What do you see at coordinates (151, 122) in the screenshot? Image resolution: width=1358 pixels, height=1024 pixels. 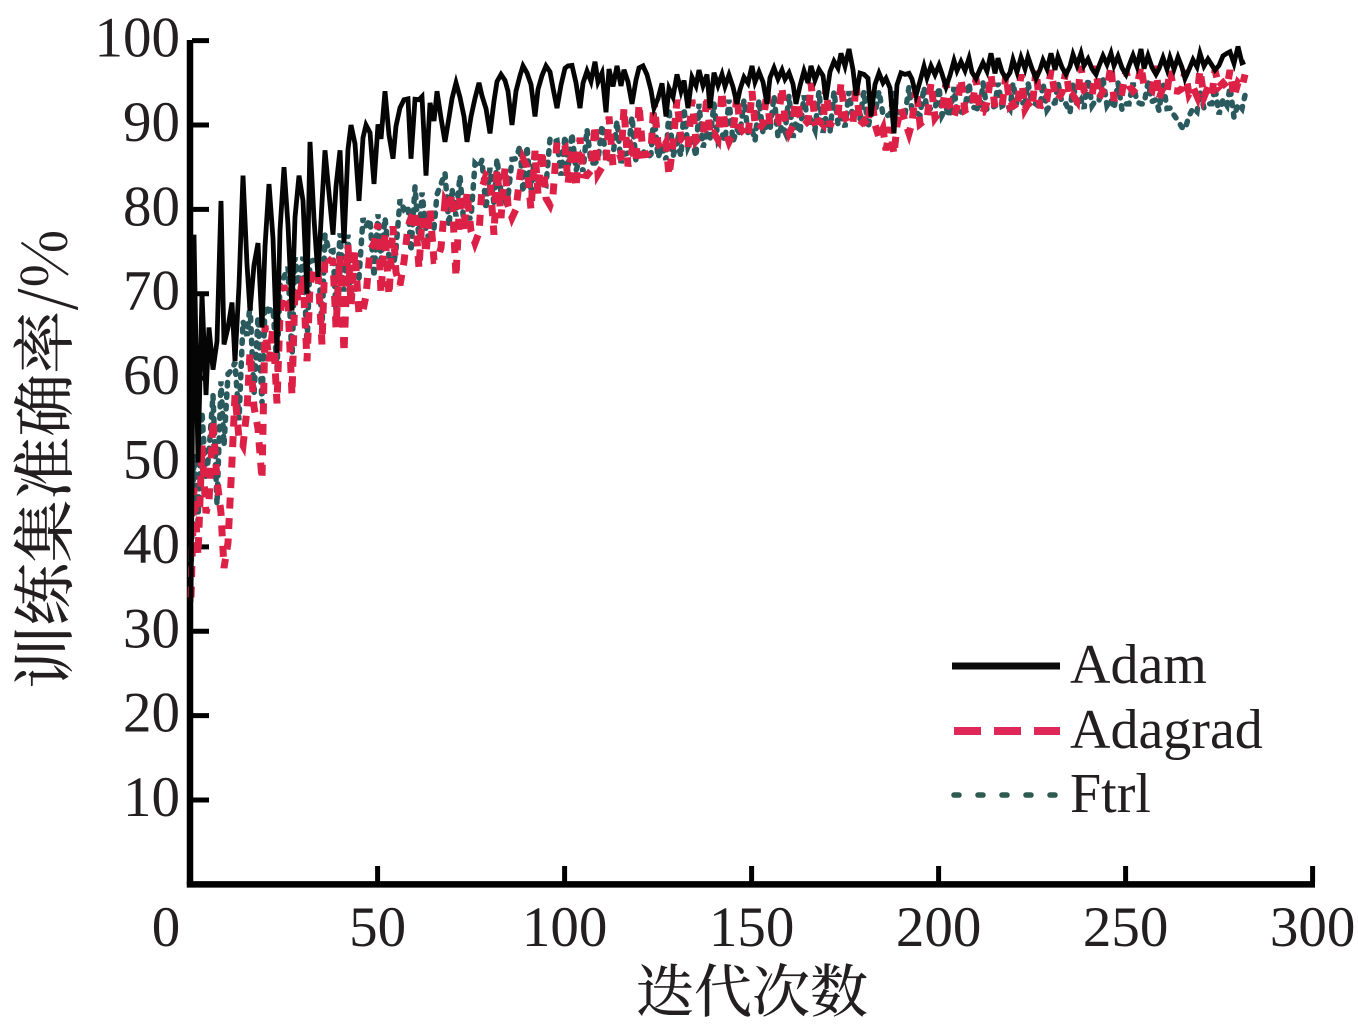 I see `svg-text: 90` at bounding box center [151, 122].